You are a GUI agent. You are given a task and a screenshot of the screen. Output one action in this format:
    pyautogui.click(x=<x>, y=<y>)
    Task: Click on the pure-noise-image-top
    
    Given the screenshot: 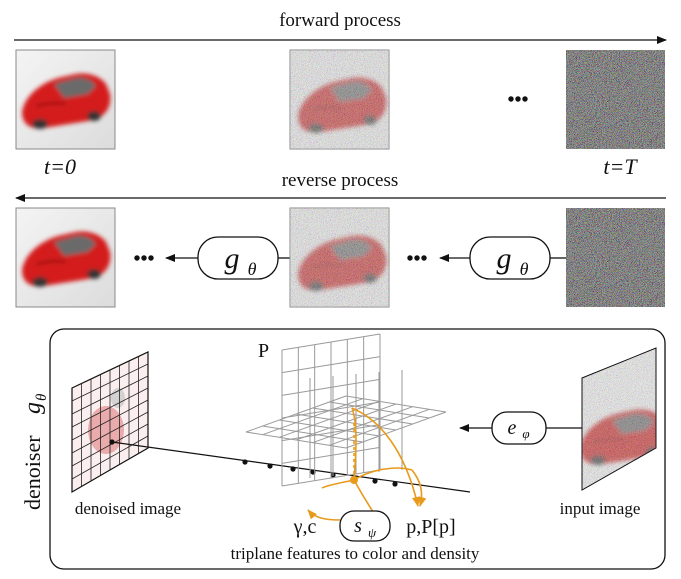 What is the action you would take?
    pyautogui.click(x=615, y=99)
    